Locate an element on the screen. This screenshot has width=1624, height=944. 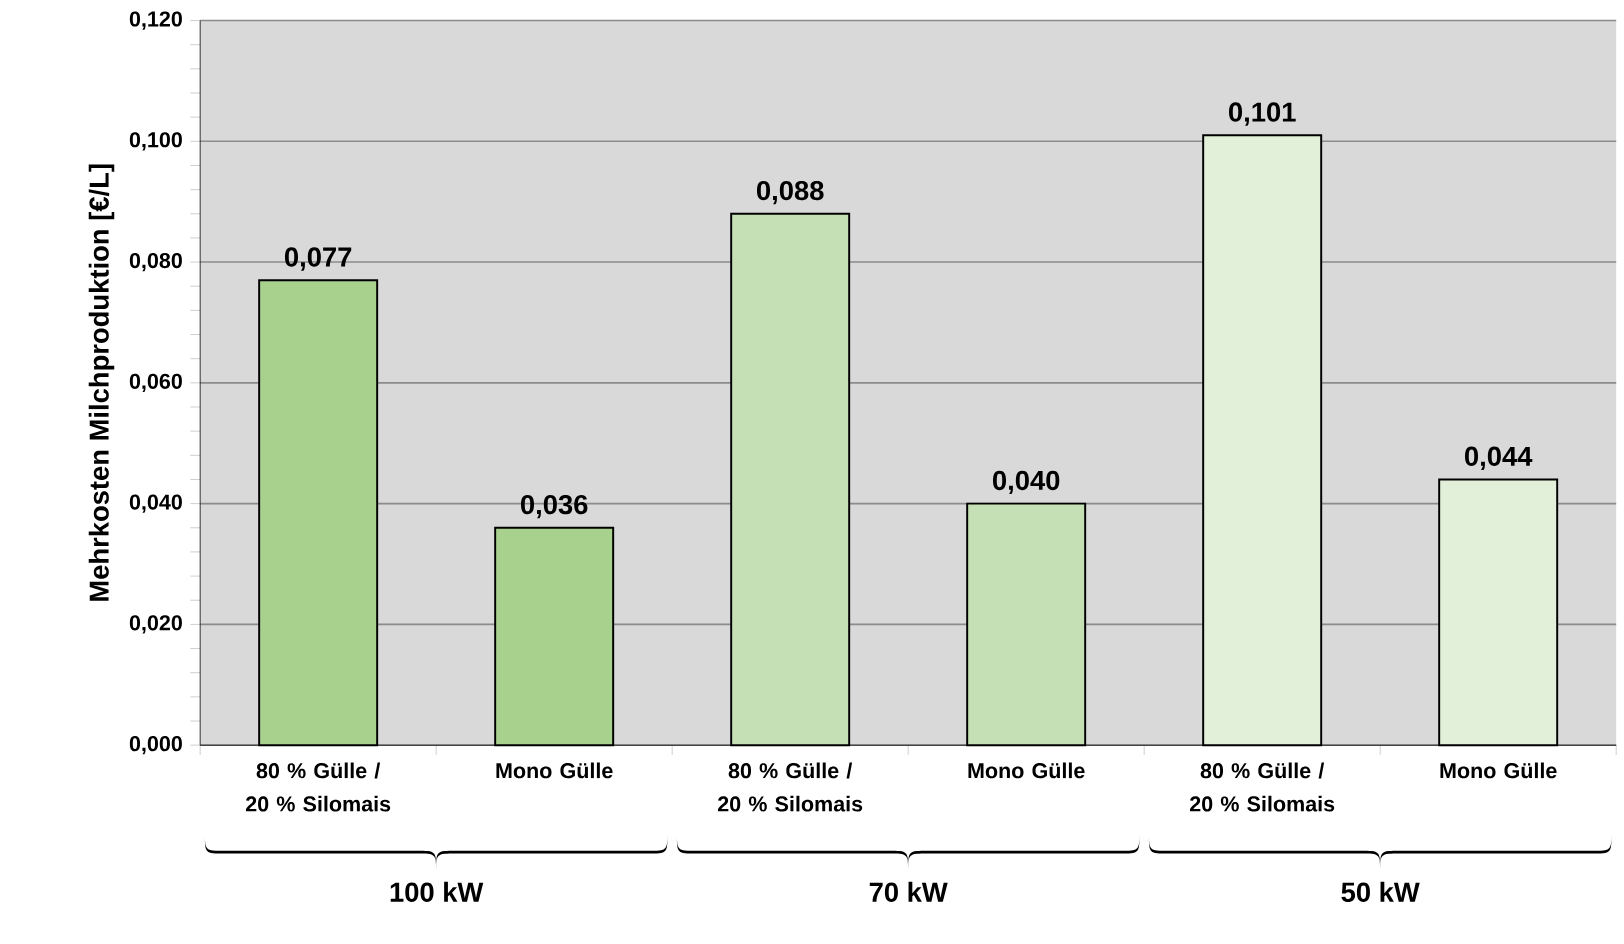
y-tick-label: 0,000 is located at coordinates (155, 745).